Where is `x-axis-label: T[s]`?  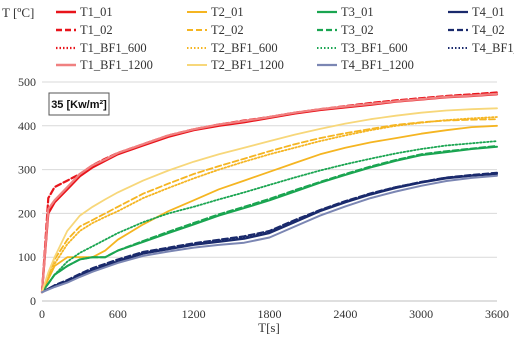 x-axis-label: T[s] is located at coordinates (269, 327).